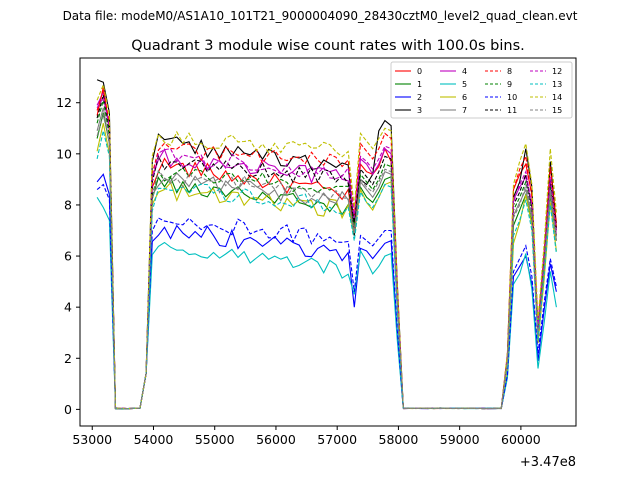  Describe the element at coordinates (68, 256) in the screenshot. I see `y-tick-label: 6` at that location.